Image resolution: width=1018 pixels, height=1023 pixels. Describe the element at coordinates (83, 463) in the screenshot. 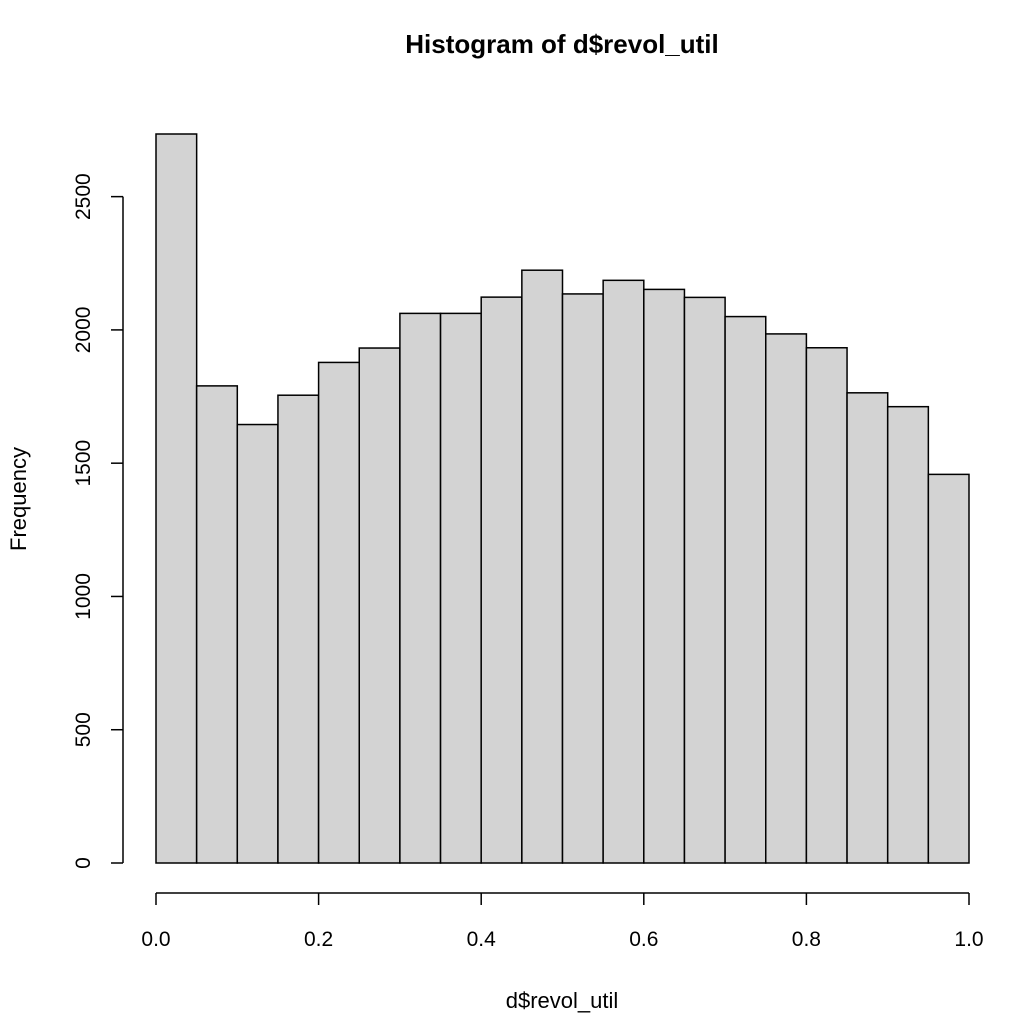

I see `y-tick-label: 1500` at that location.